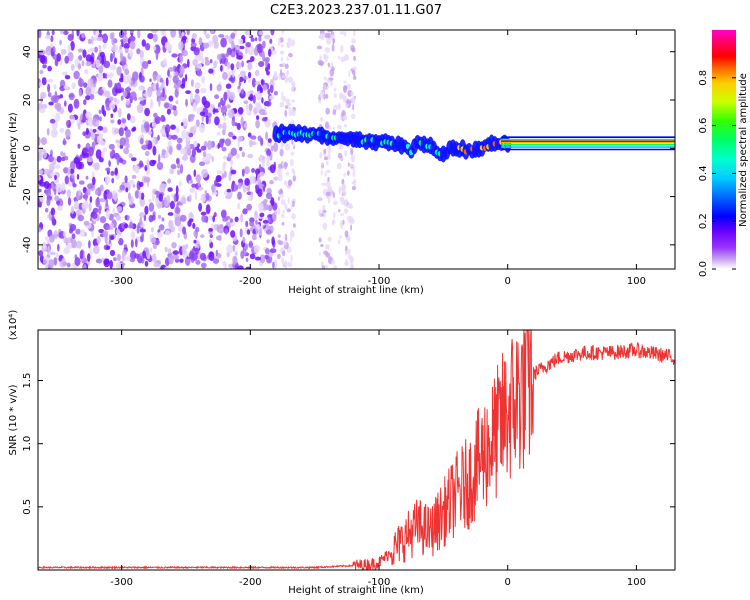  I want to click on colorbar-label: Normalized spectral amplitude, so click(743, 150).